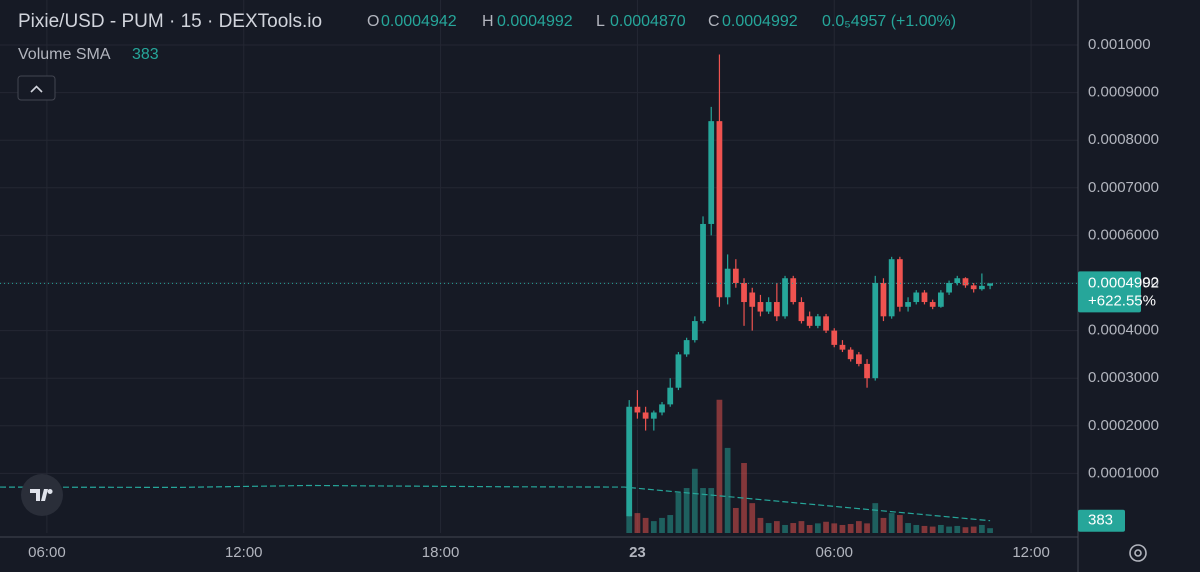 The image size is (1200, 572). Describe the element at coordinates (637, 552) in the screenshot. I see `x-tick-label: 23` at that location.